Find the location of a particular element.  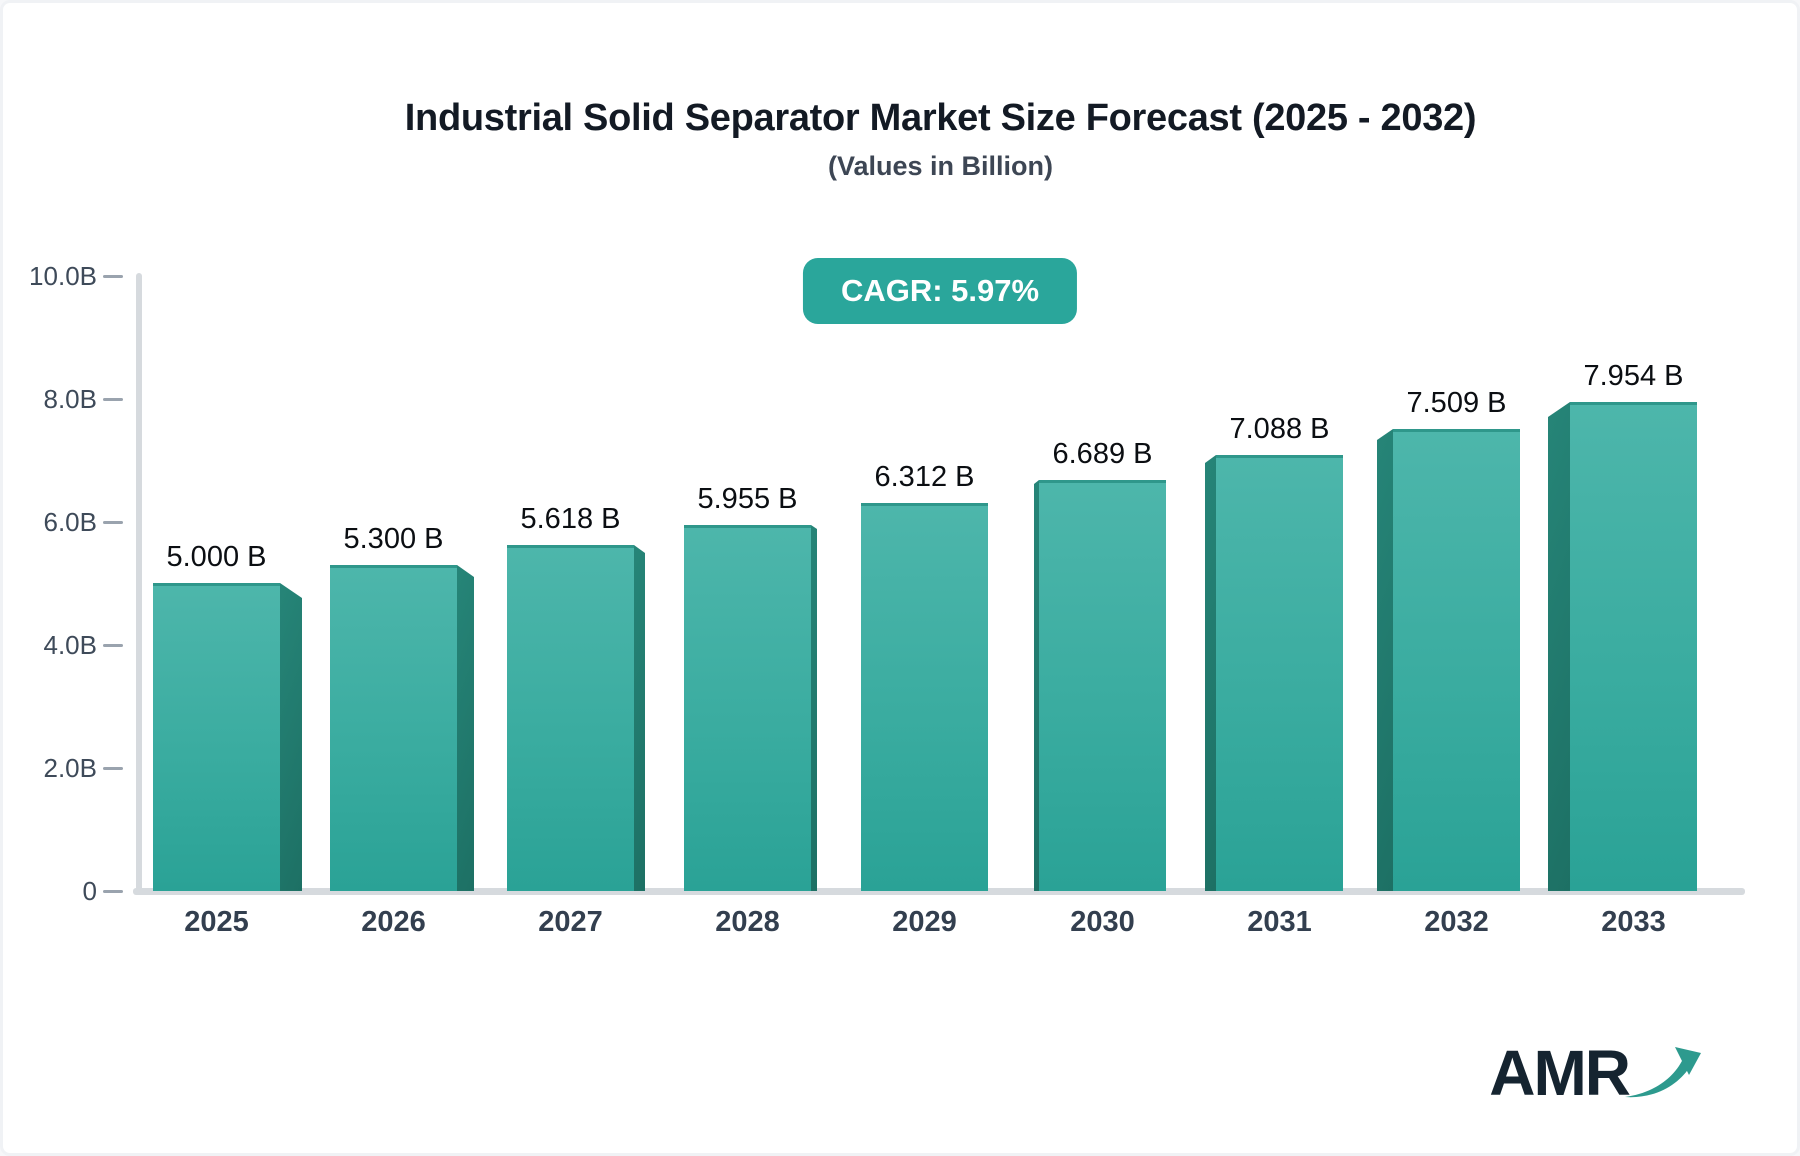

y-tick-label: 4.0B is located at coordinates (70, 645).